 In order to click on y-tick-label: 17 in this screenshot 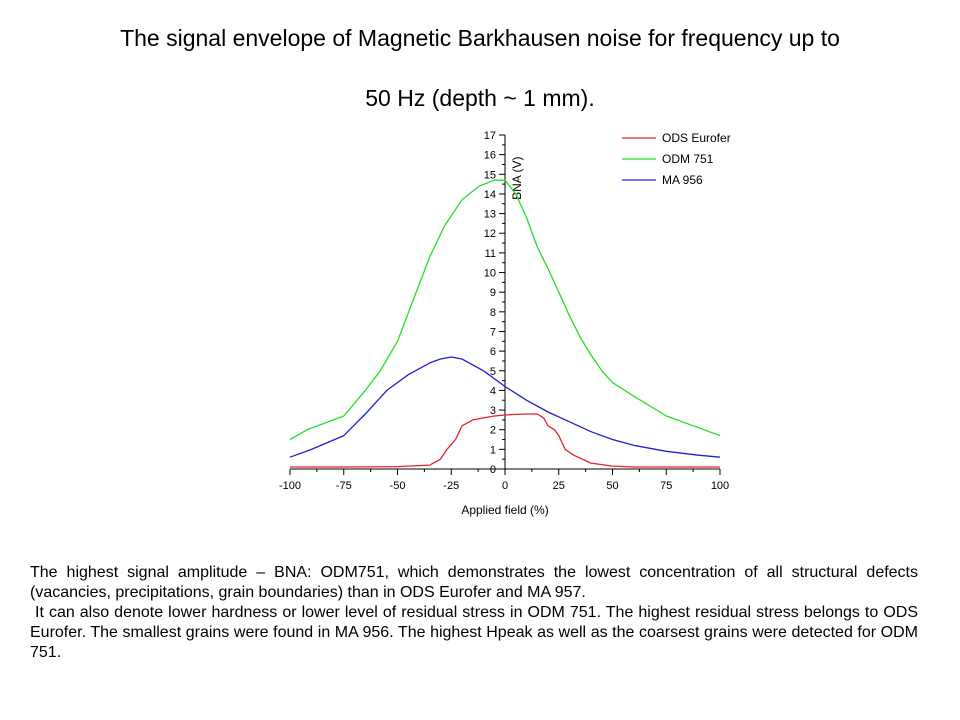, I will do `click(490, 136)`.